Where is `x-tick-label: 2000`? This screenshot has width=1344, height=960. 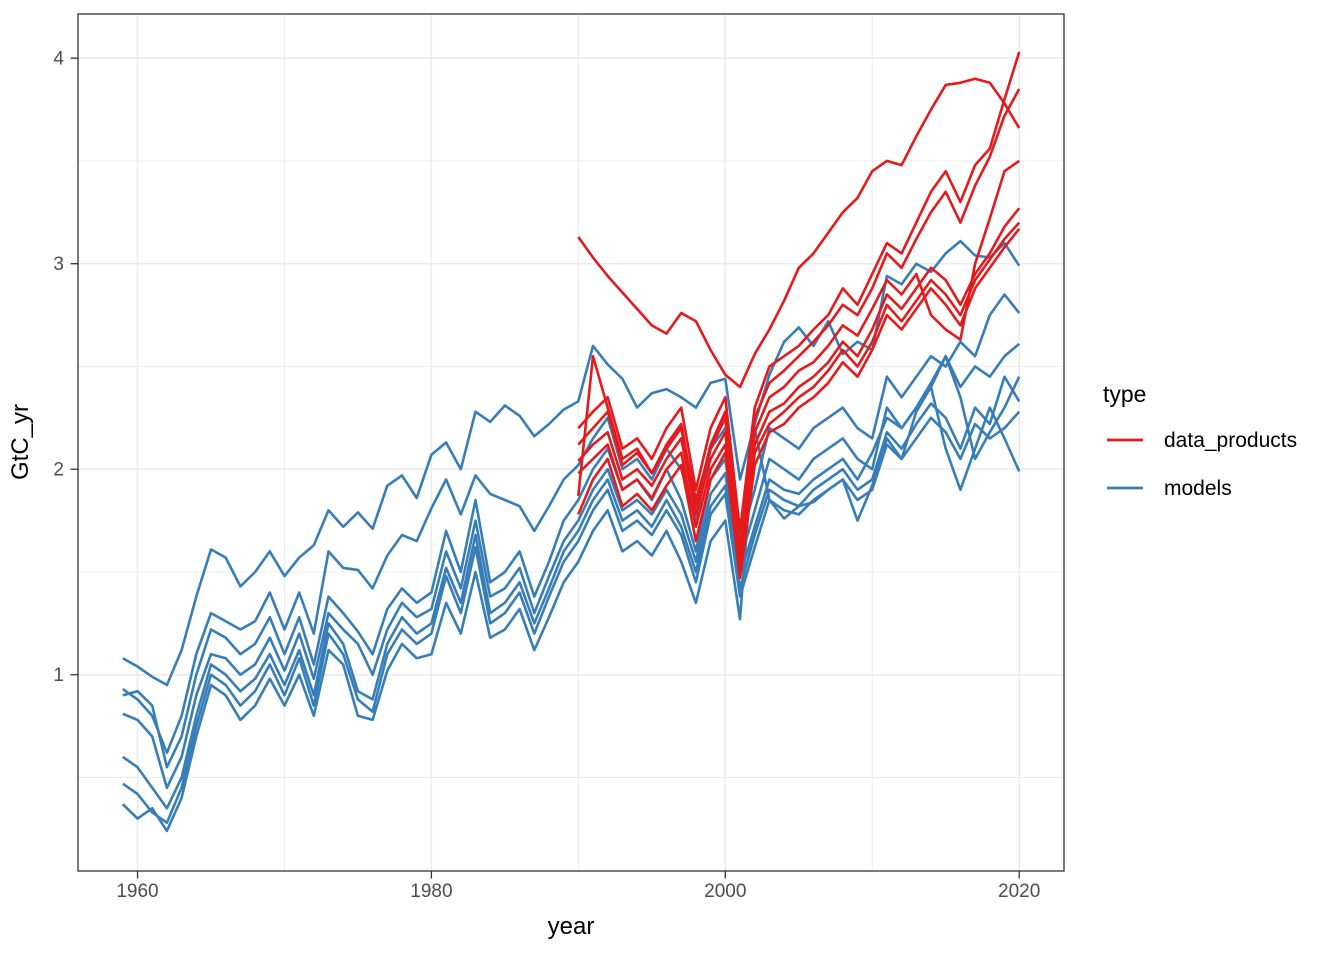 x-tick-label: 2000 is located at coordinates (725, 891).